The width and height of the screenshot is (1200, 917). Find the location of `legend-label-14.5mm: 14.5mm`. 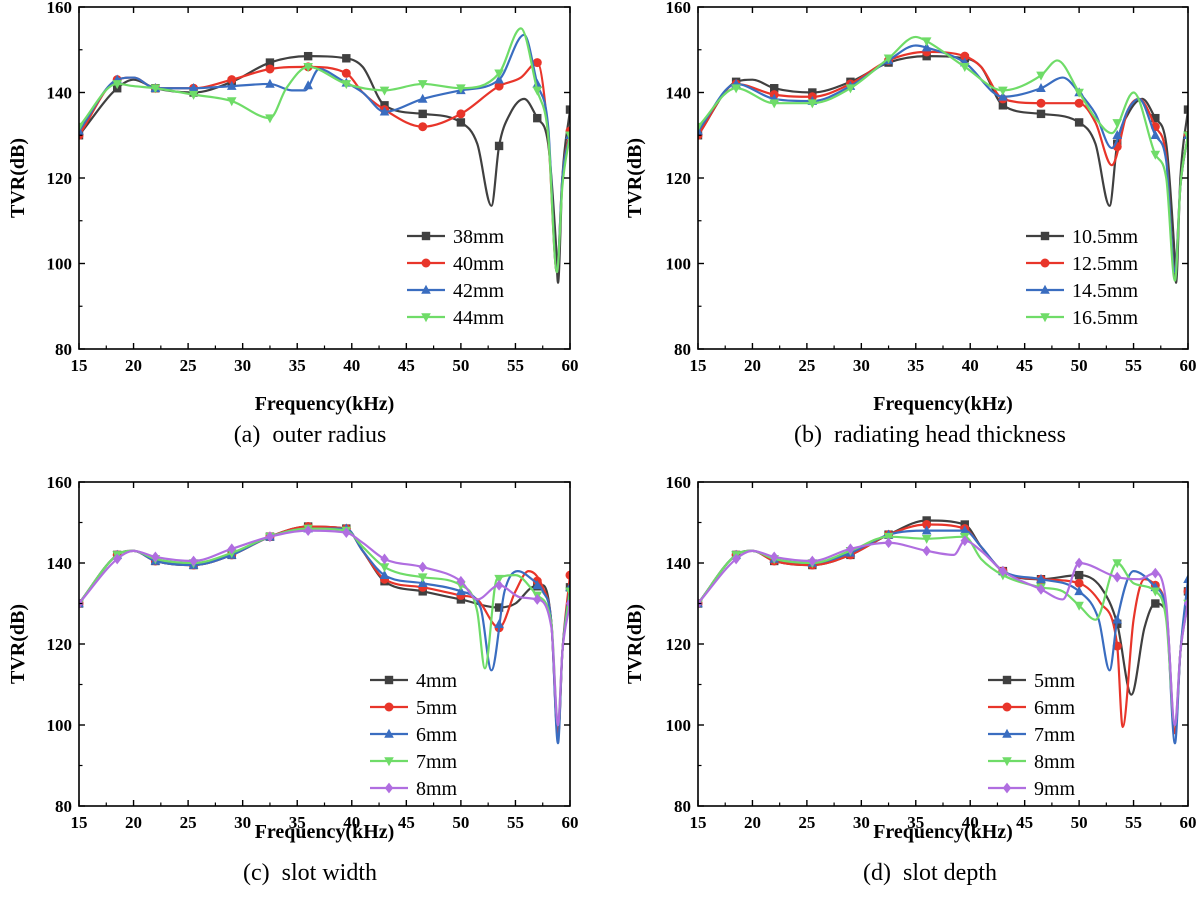

legend-label-14.5mm: 14.5mm is located at coordinates (1105, 291).